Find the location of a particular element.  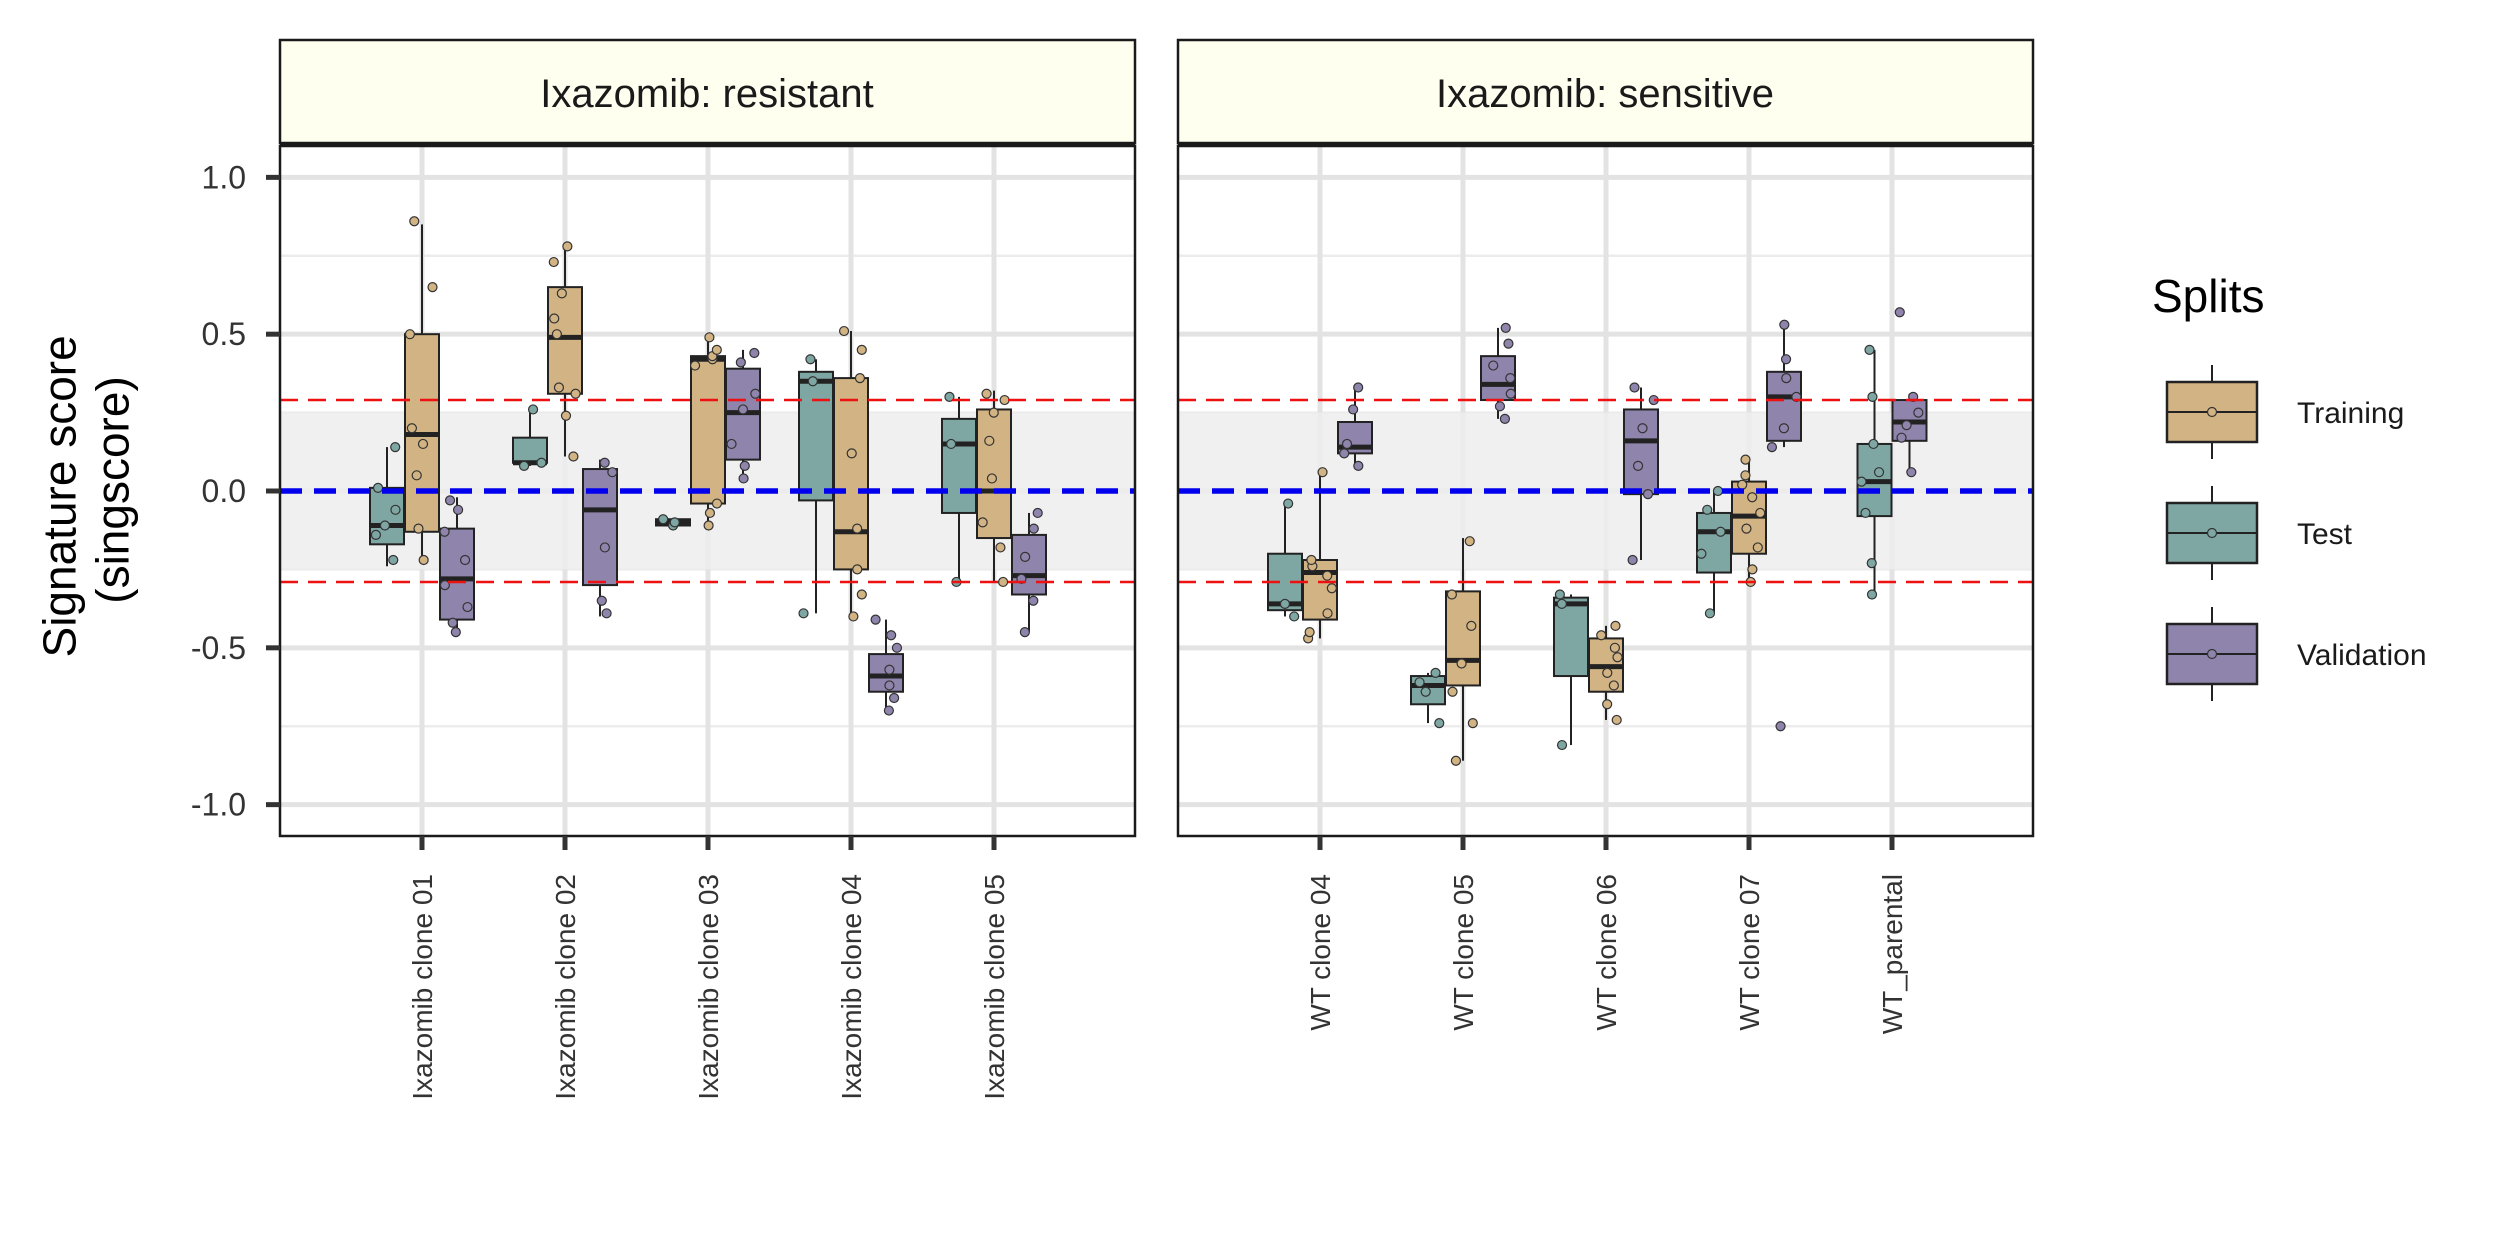

x-tick-label: Ixazomib clone 01 is located at coordinates (422, 987).